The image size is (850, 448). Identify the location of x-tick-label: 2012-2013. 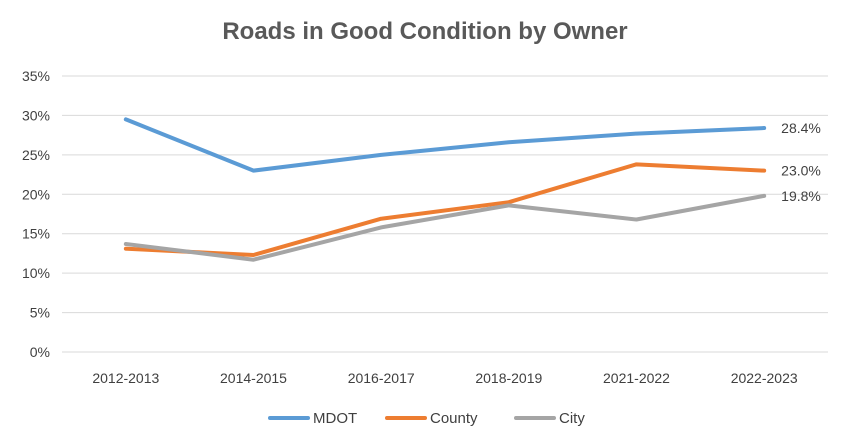
(125, 378).